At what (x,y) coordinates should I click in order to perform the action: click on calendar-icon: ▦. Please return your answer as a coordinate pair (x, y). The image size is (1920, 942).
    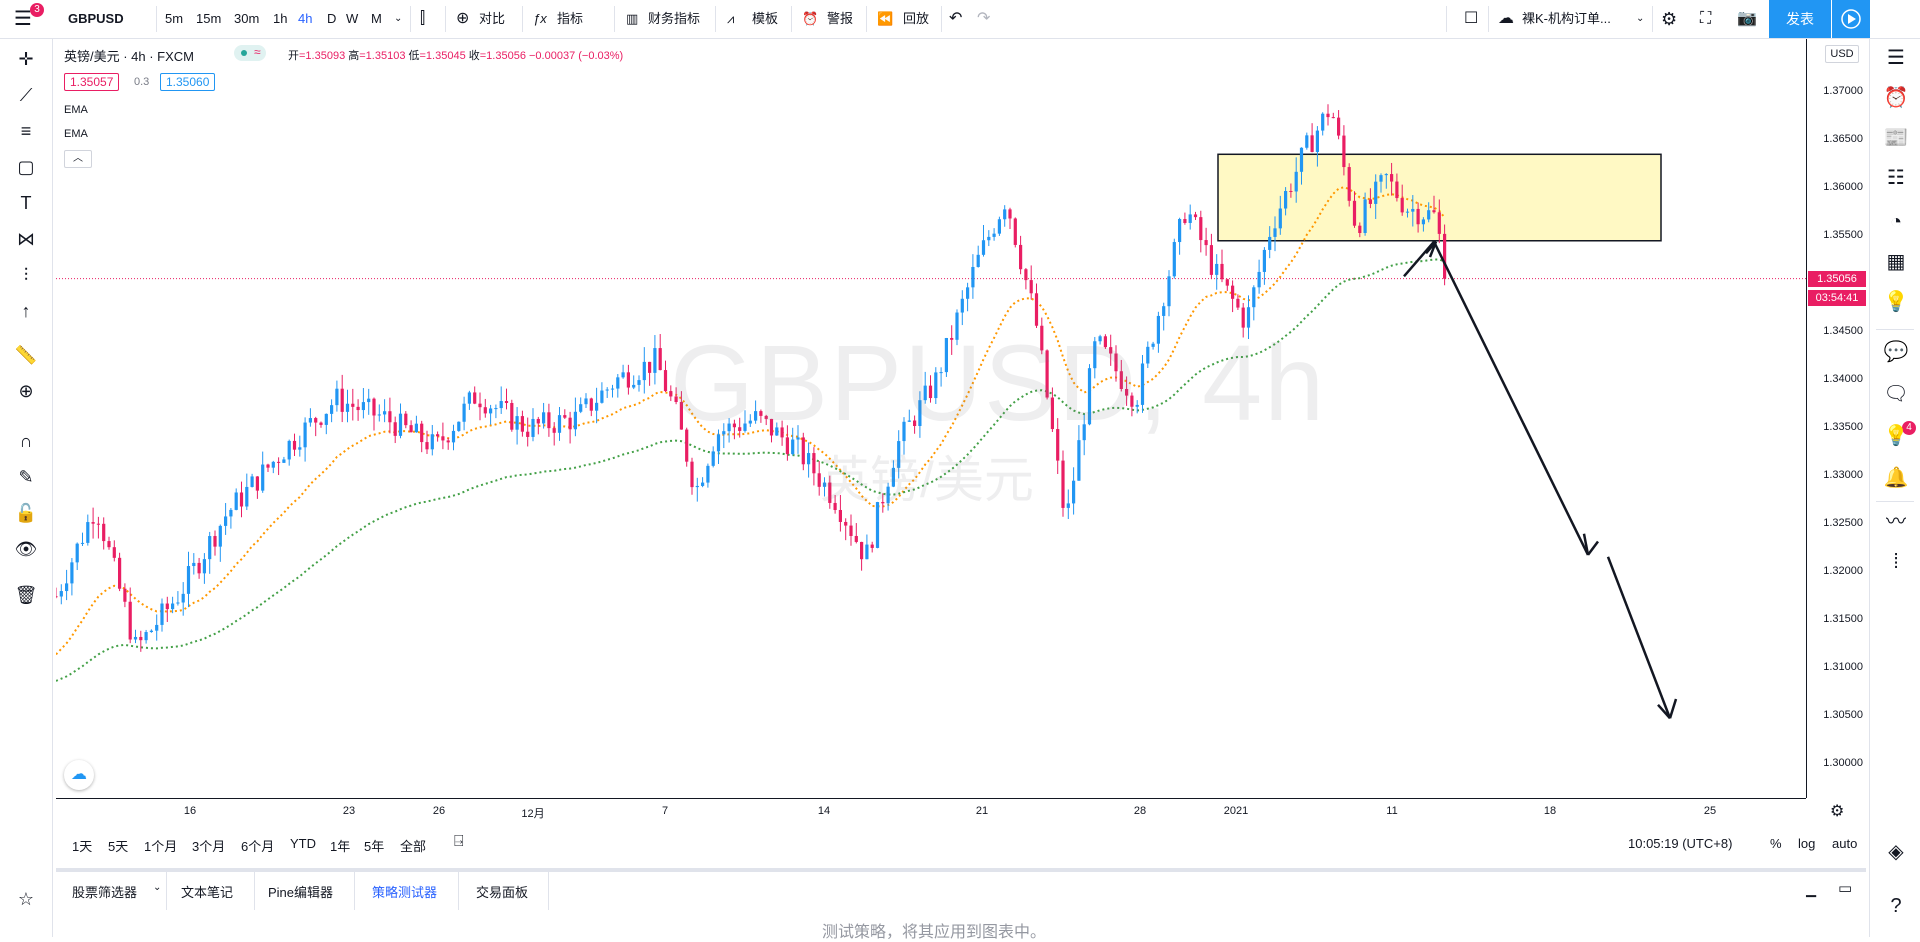
    Looking at the image, I should click on (1896, 262).